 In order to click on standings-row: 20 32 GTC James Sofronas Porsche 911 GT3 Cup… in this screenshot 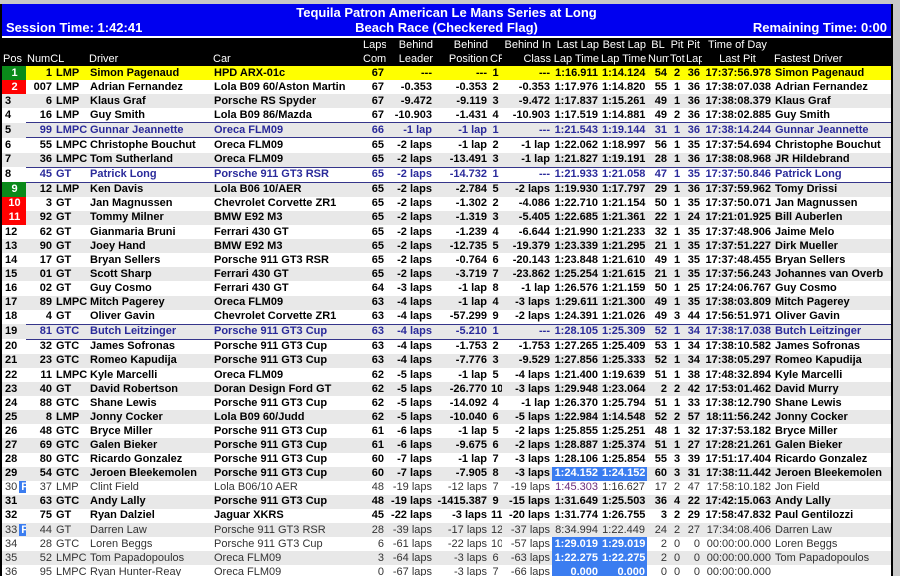, I will do `click(446, 346)`.